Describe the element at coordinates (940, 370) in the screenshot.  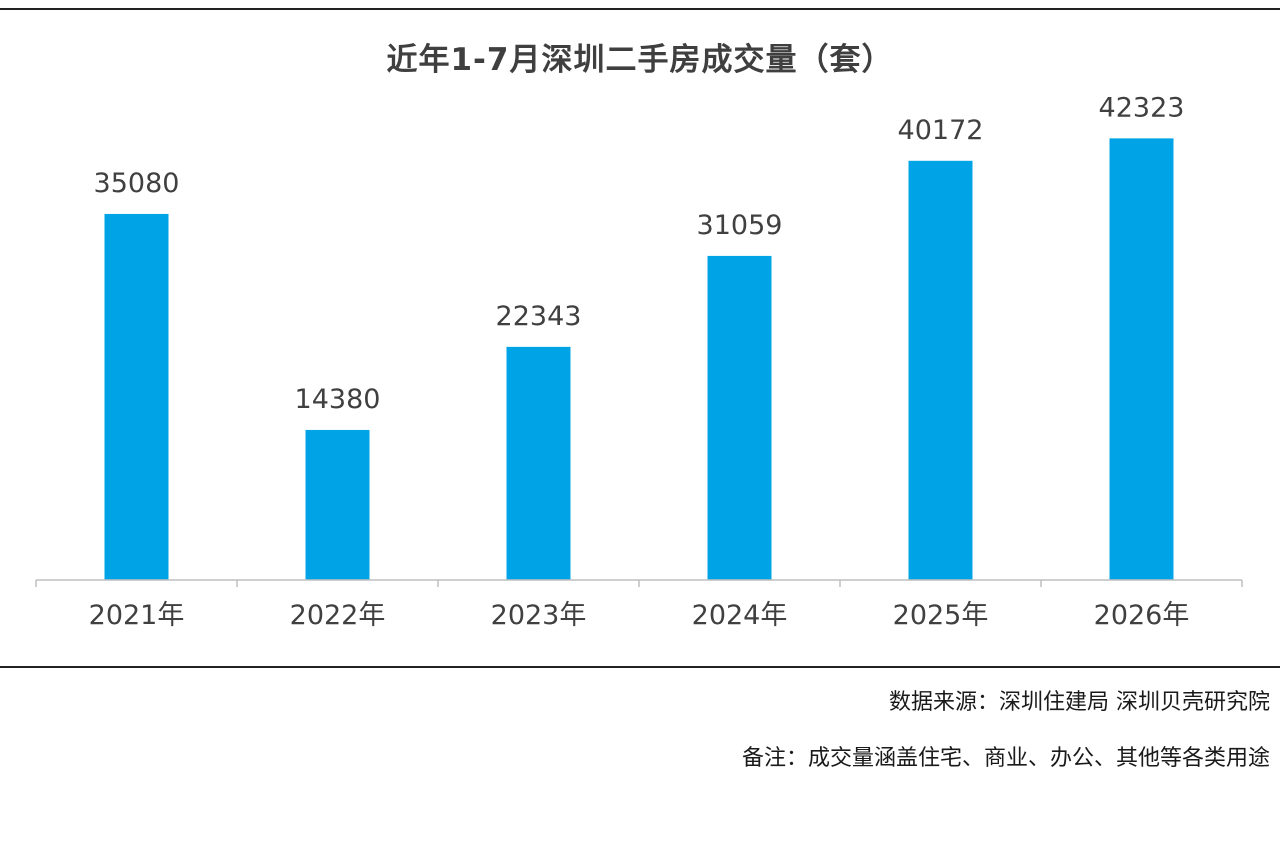
I see `bar-2025年` at that location.